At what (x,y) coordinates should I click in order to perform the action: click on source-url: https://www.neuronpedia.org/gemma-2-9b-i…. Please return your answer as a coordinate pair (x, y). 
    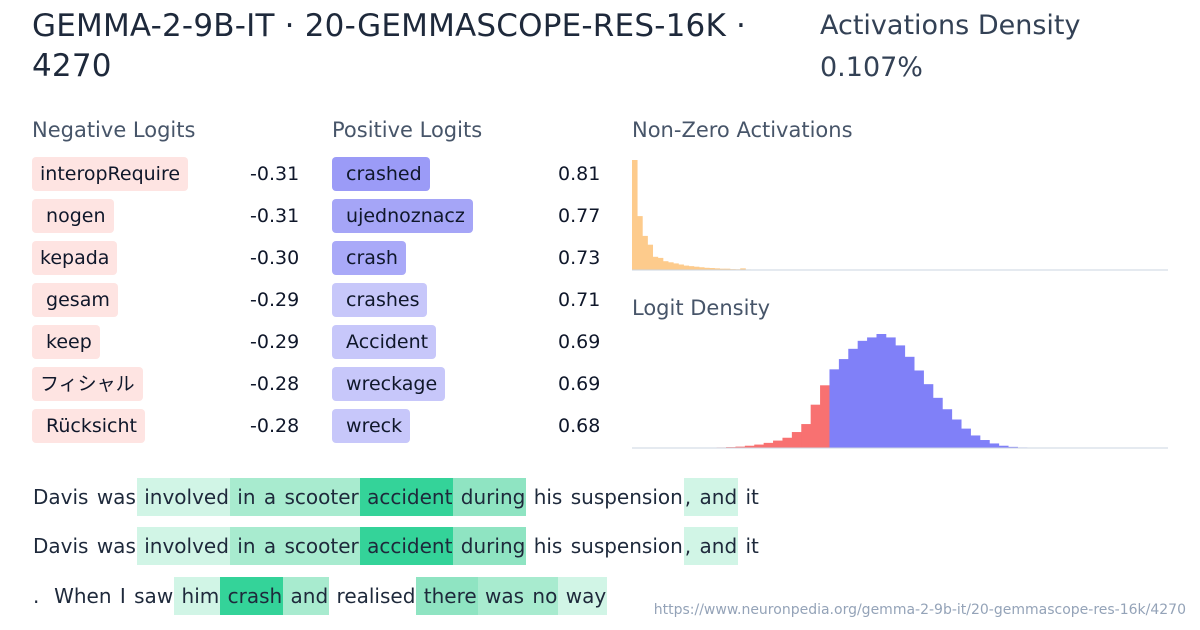
    Looking at the image, I should click on (919, 610).